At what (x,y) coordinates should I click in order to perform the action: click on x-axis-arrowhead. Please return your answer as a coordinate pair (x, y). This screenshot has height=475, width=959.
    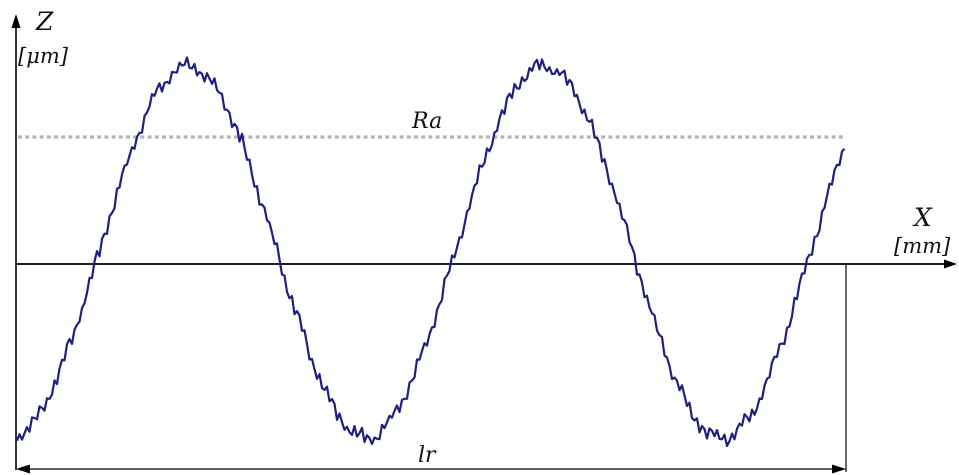
    Looking at the image, I should click on (950, 264).